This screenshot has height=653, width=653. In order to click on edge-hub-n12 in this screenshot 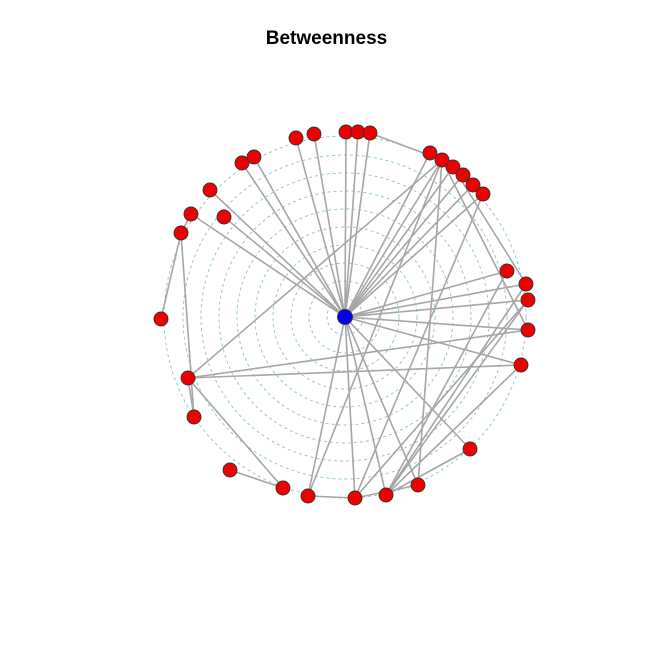, I will do `click(345, 224)`.